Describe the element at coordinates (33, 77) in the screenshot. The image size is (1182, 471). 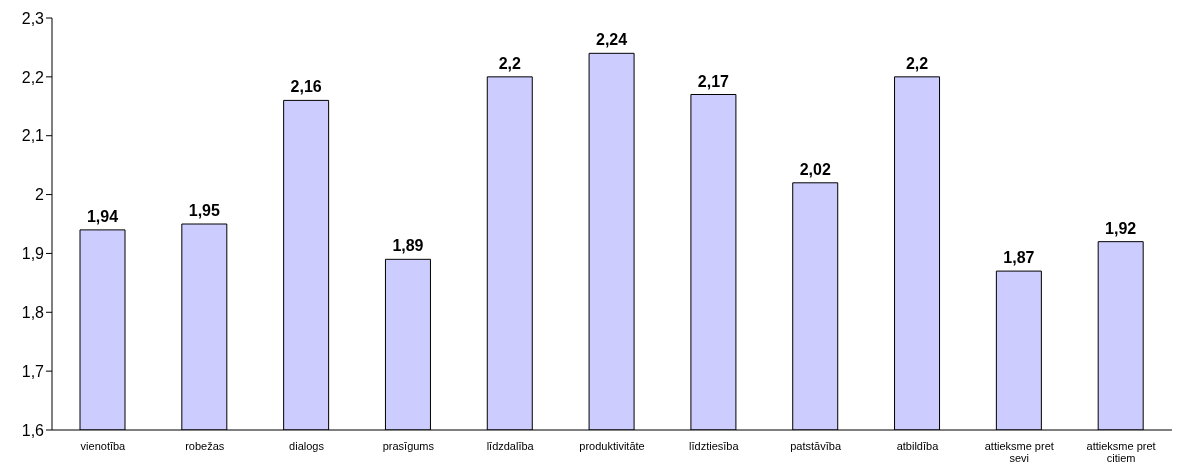
I see `y-tick-label: 2,2` at that location.